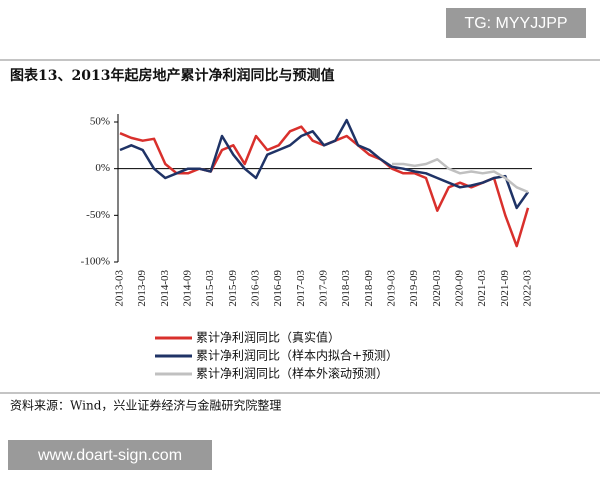  Describe the element at coordinates (172, 75) in the screenshot. I see `chart-title: 图表13、2013年起房地产累计净利润同比与预测值` at that location.